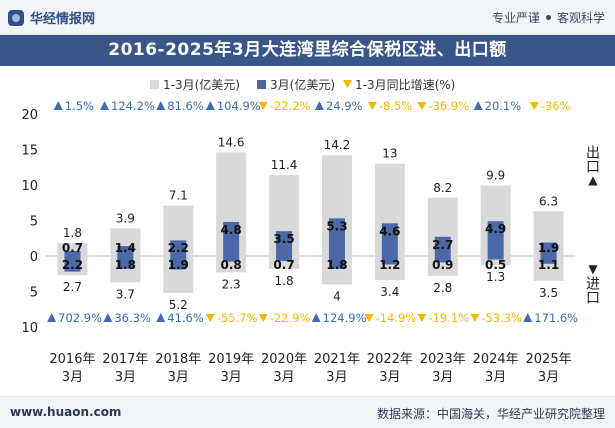 This screenshot has height=428, width=615. I want to click on export-cumulative-label: 13, so click(389, 154).